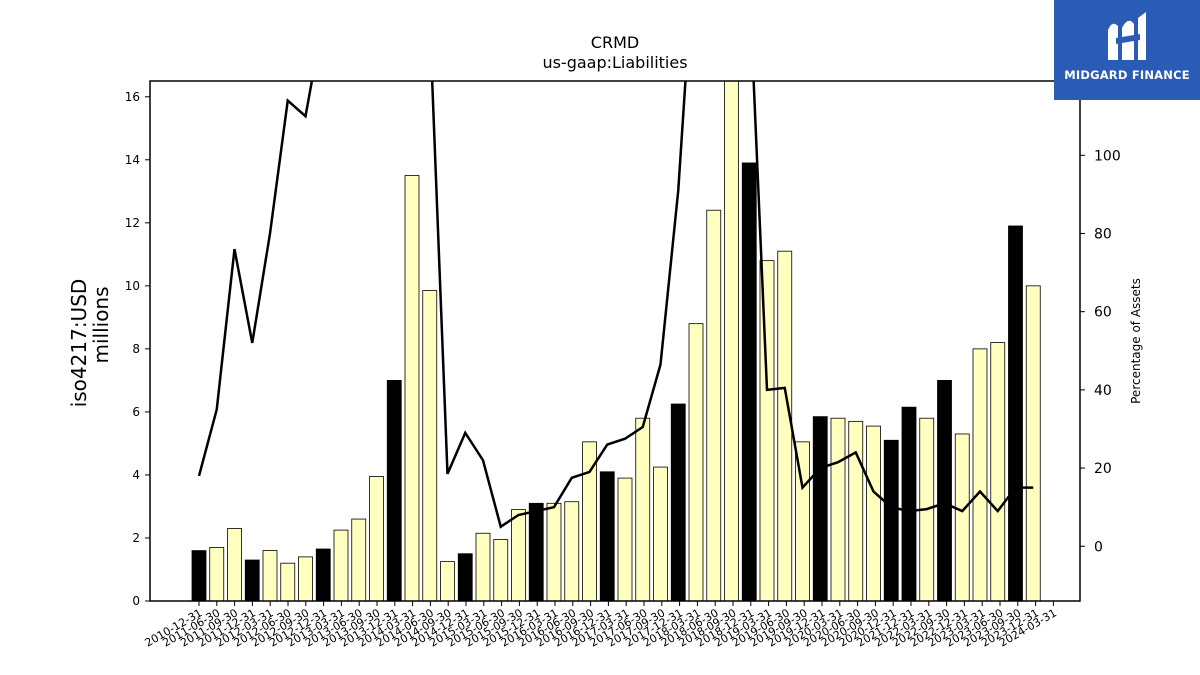 The height and width of the screenshot is (675, 1200). What do you see at coordinates (136, 412) in the screenshot?
I see `y-left-tick-label: 6` at bounding box center [136, 412].